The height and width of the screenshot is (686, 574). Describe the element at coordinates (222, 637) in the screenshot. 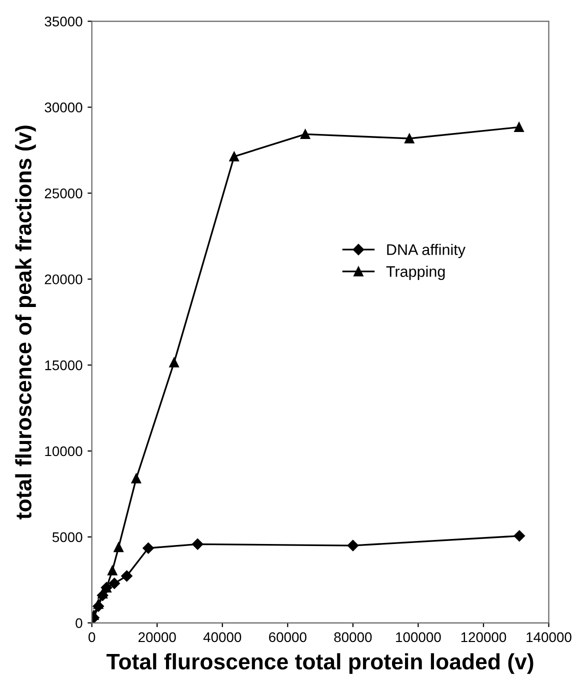

I see `x-tick-label: 40000` at that location.